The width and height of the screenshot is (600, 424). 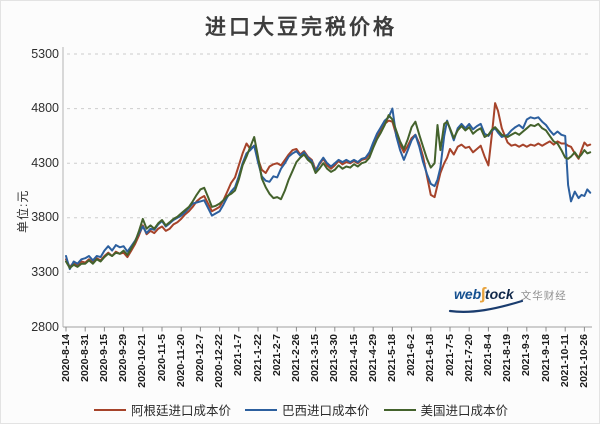 I want to click on x-tick-label: 2021-8-19, so click(x=507, y=358).